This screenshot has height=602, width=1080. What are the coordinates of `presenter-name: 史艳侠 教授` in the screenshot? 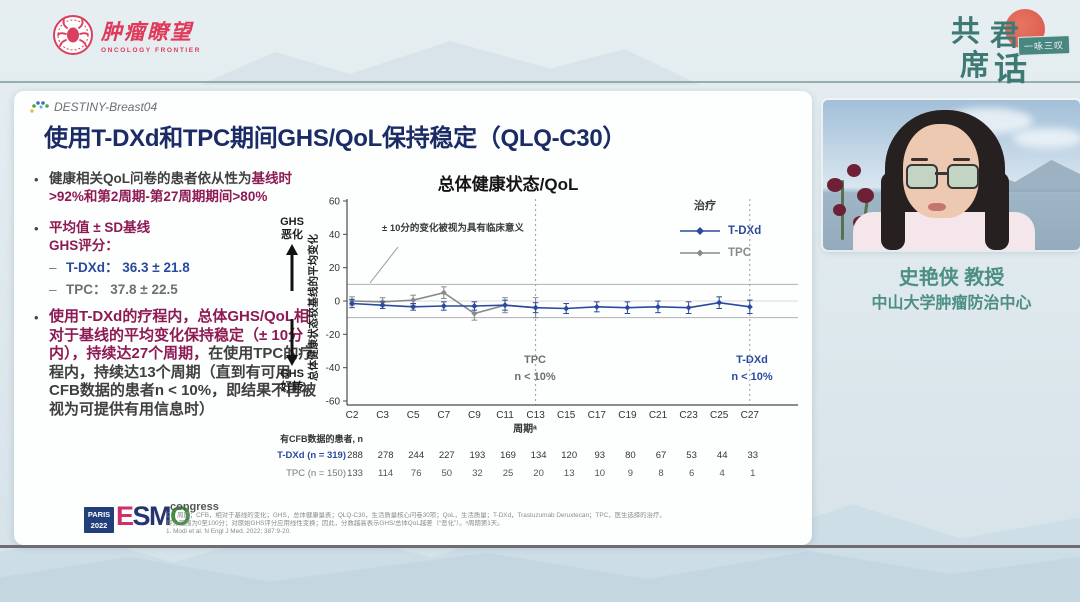 It's located at (951, 278).